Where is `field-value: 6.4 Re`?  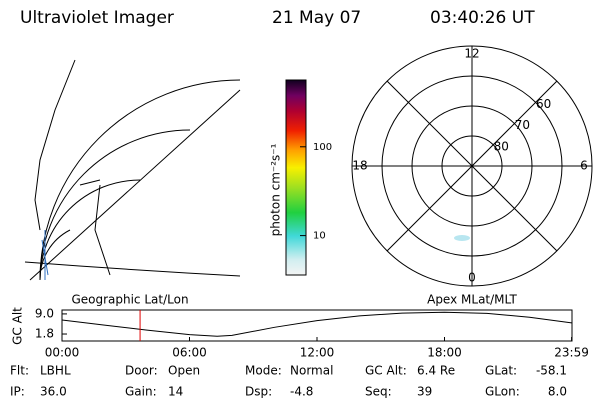
field-value: 6.4 Re is located at coordinates (436, 371).